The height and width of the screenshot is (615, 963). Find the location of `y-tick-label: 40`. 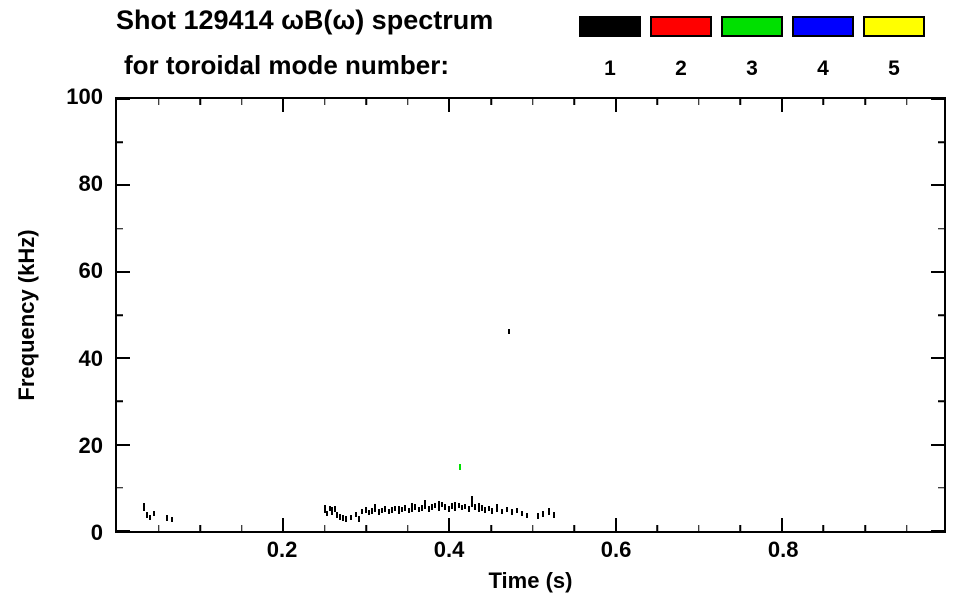

y-tick-label: 40 is located at coordinates (90, 358).